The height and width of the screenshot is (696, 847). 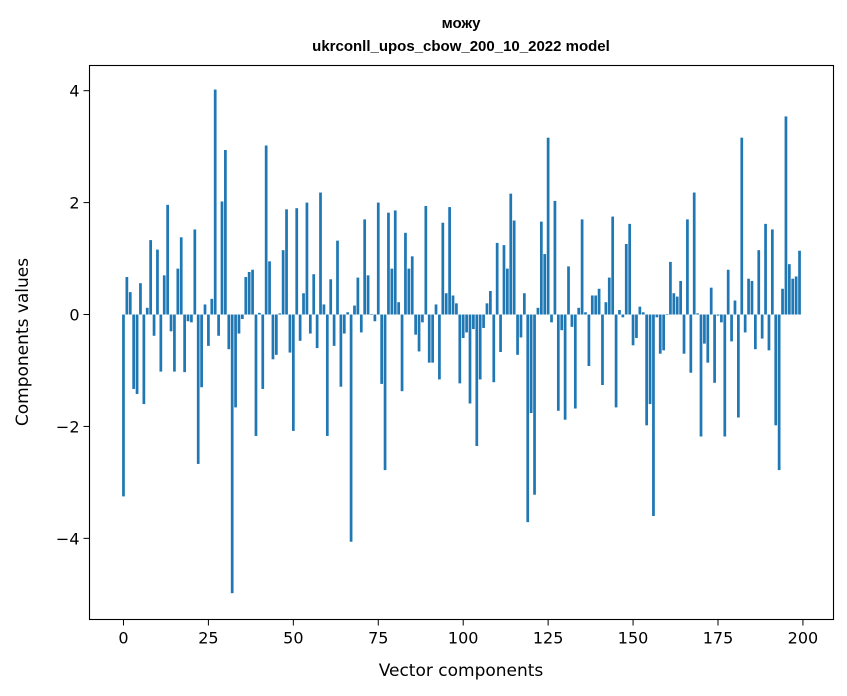 I want to click on x-tick-label: 100, so click(x=463, y=638).